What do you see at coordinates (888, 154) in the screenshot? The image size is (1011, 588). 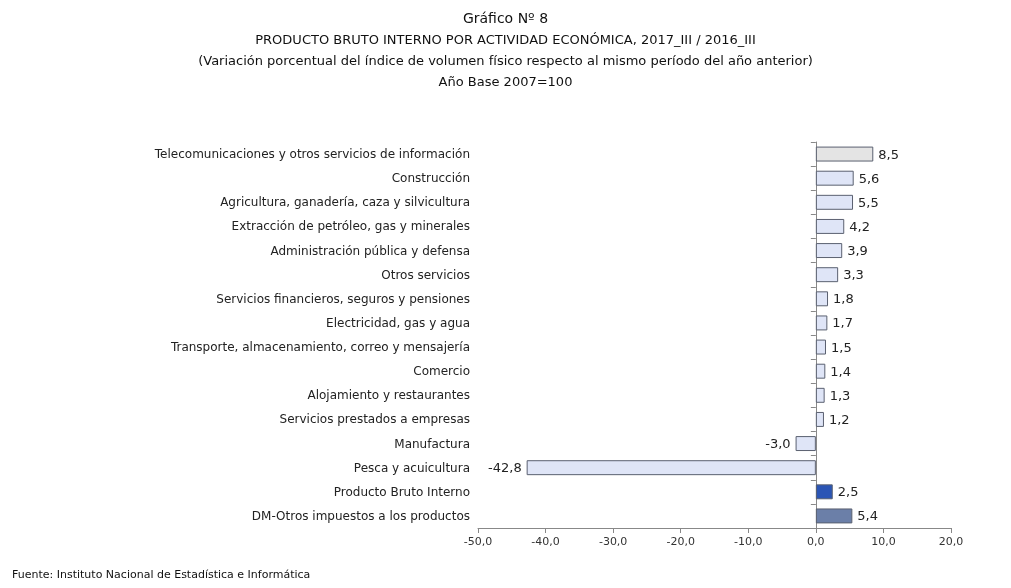 I see `data-label: 8,5` at bounding box center [888, 154].